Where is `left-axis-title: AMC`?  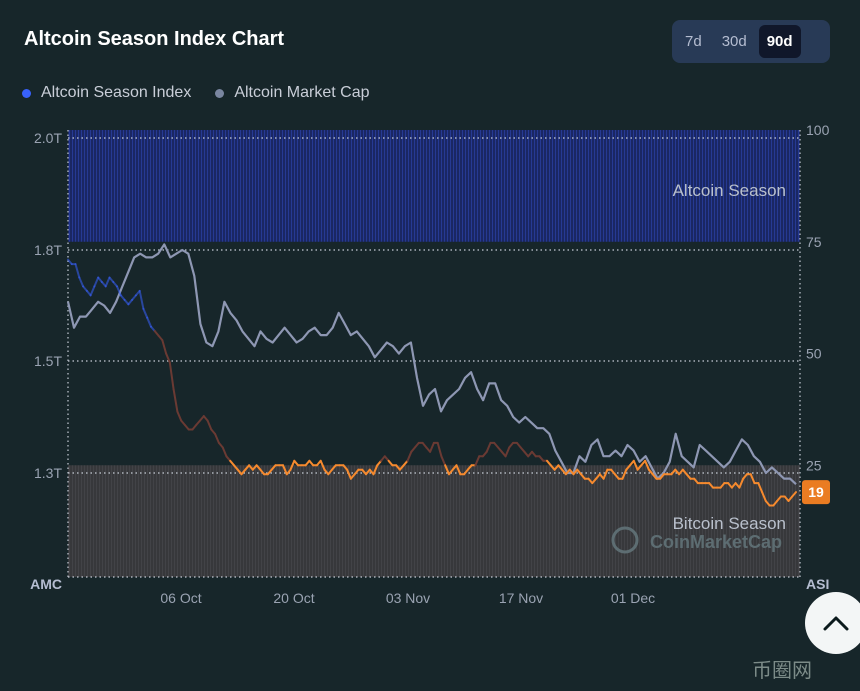 left-axis-title: AMC is located at coordinates (46, 584).